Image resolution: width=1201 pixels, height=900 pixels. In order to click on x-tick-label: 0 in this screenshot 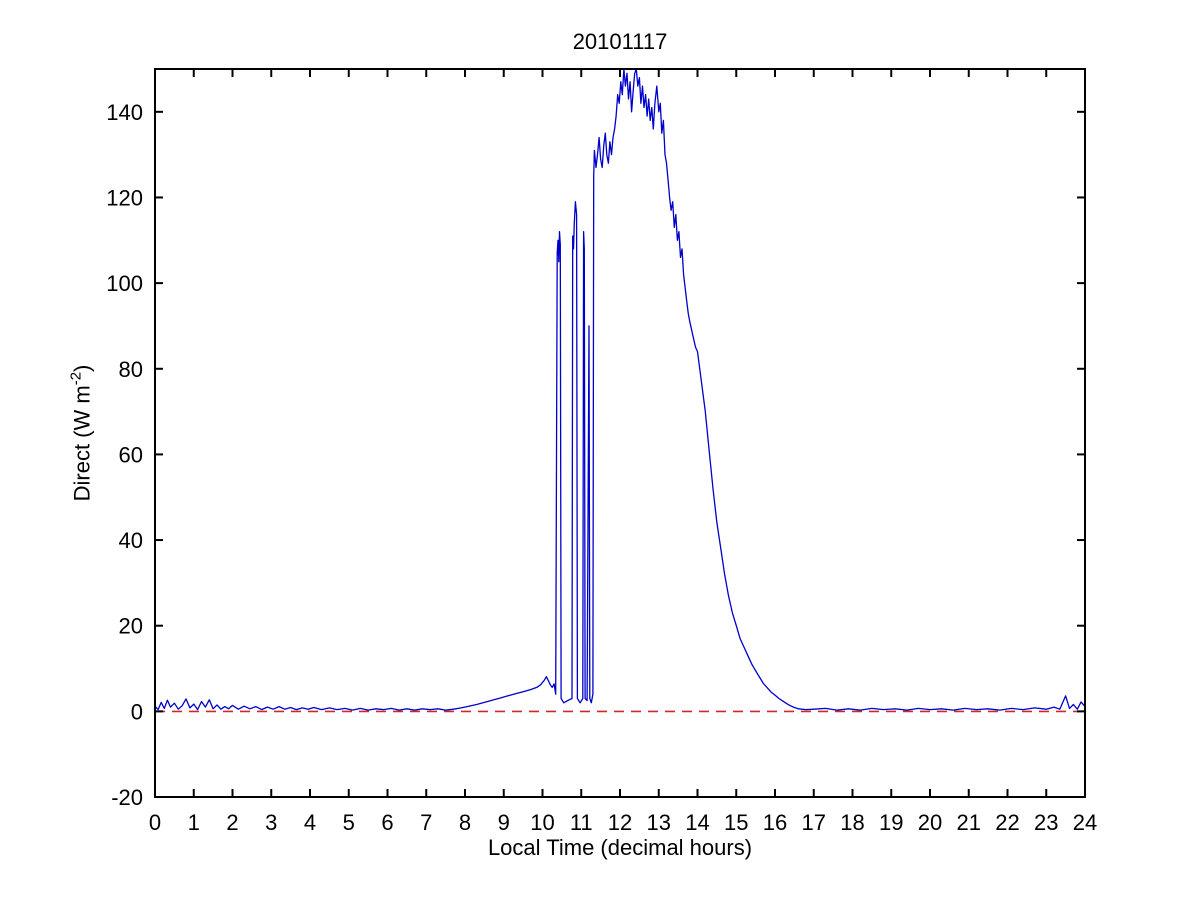, I will do `click(155, 822)`.